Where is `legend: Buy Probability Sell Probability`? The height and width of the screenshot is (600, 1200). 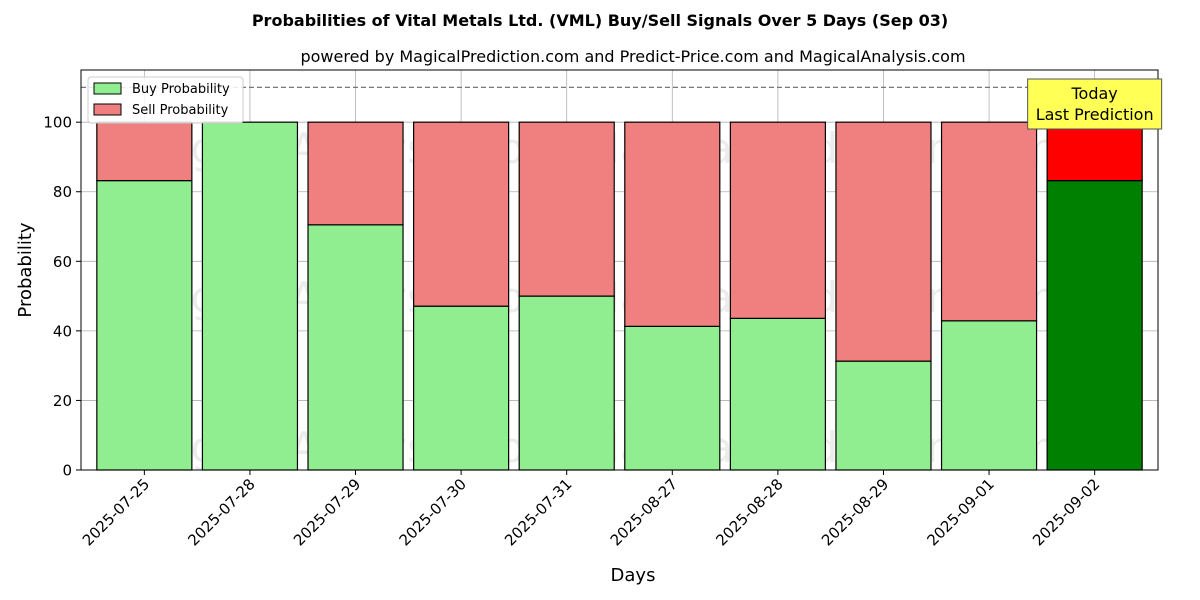
legend: Buy Probability Sell Probability is located at coordinates (165, 100).